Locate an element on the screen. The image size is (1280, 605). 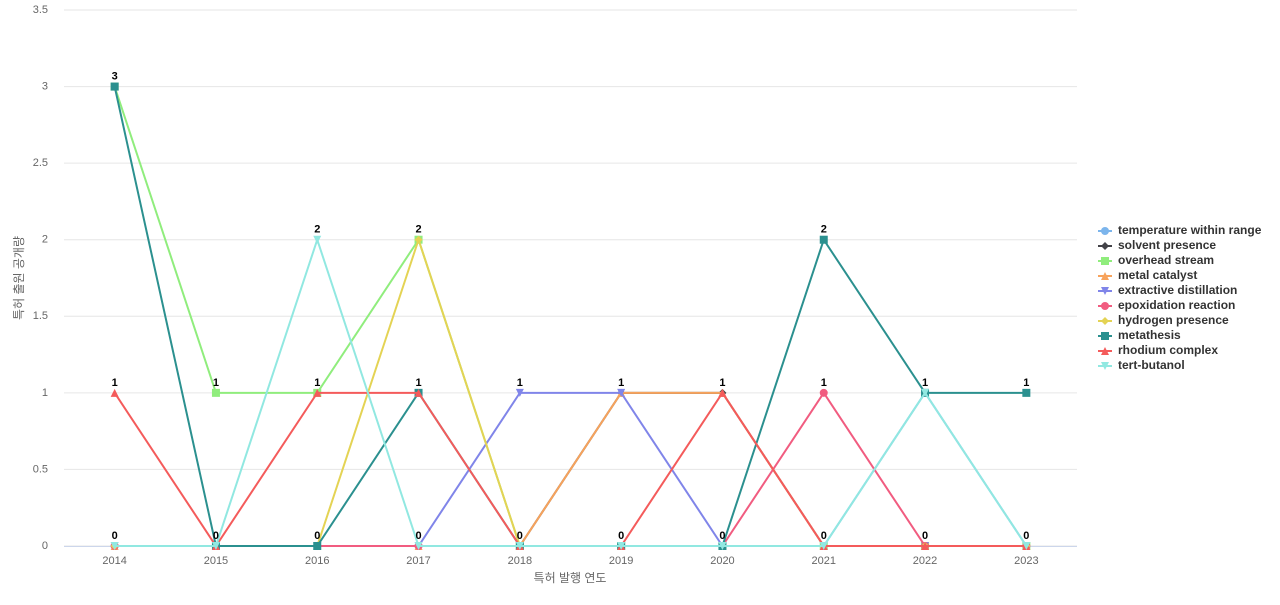
x-tick-label: 2021 is located at coordinates (824, 561).